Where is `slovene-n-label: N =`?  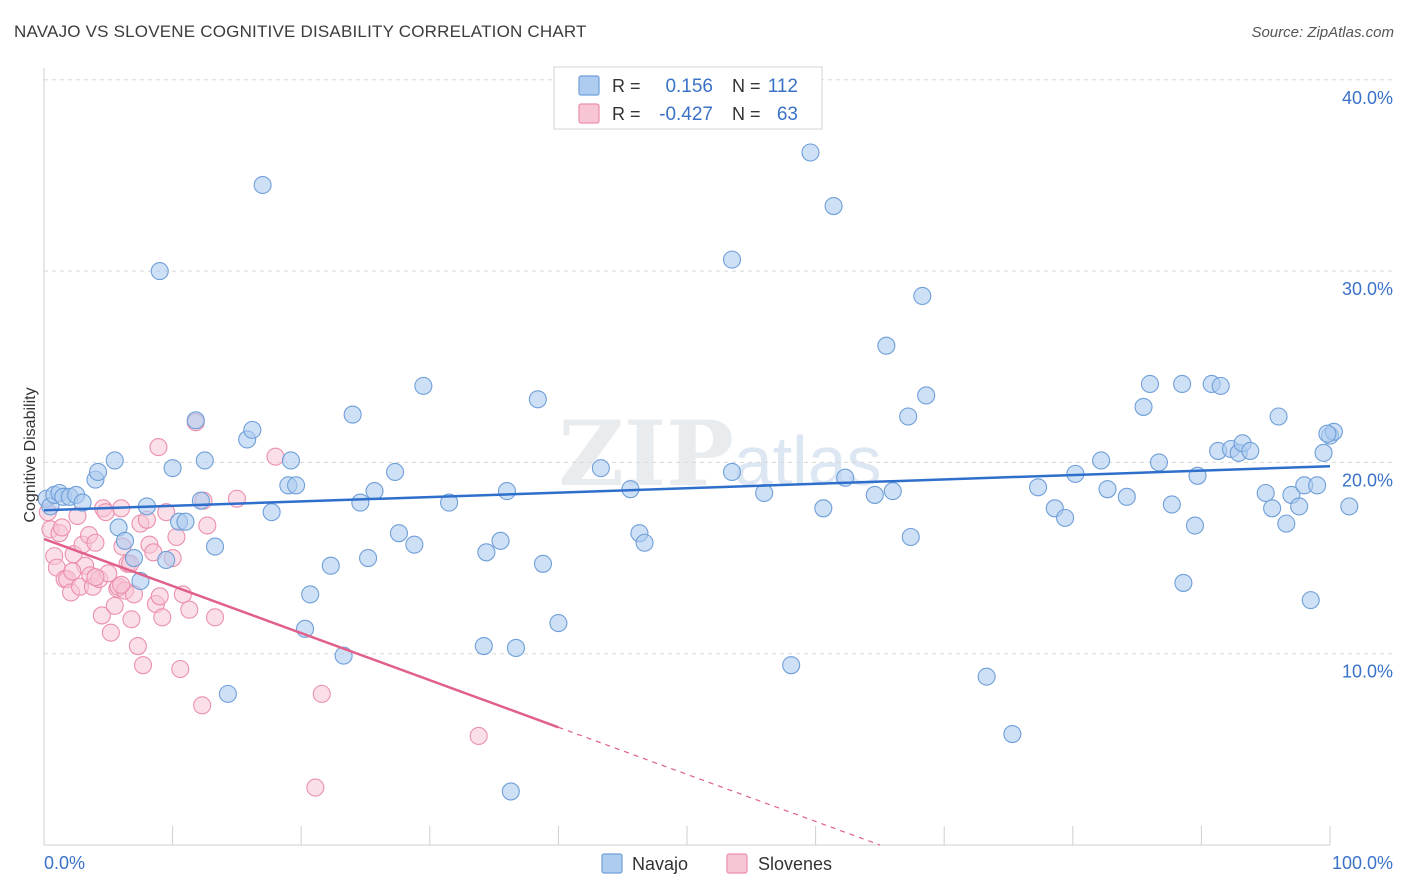 slovene-n-label: N = is located at coordinates (746, 114).